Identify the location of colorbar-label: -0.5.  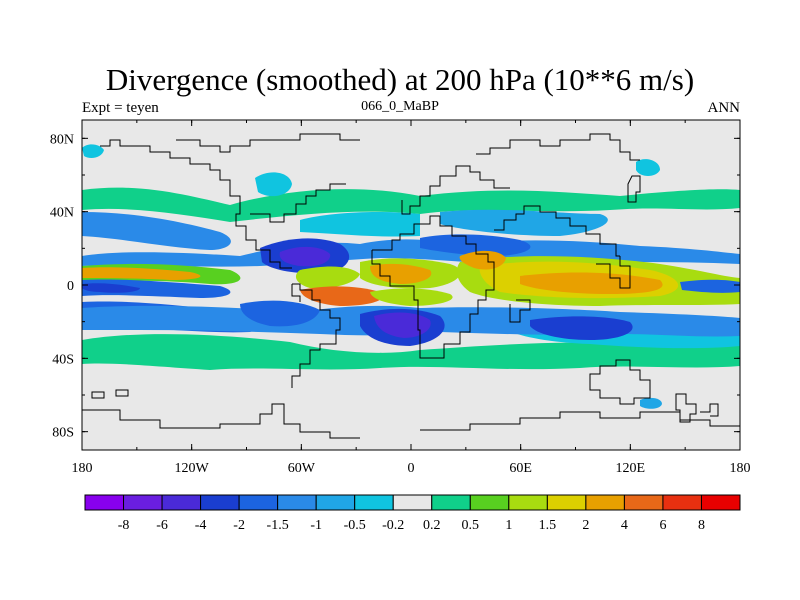
(355, 525).